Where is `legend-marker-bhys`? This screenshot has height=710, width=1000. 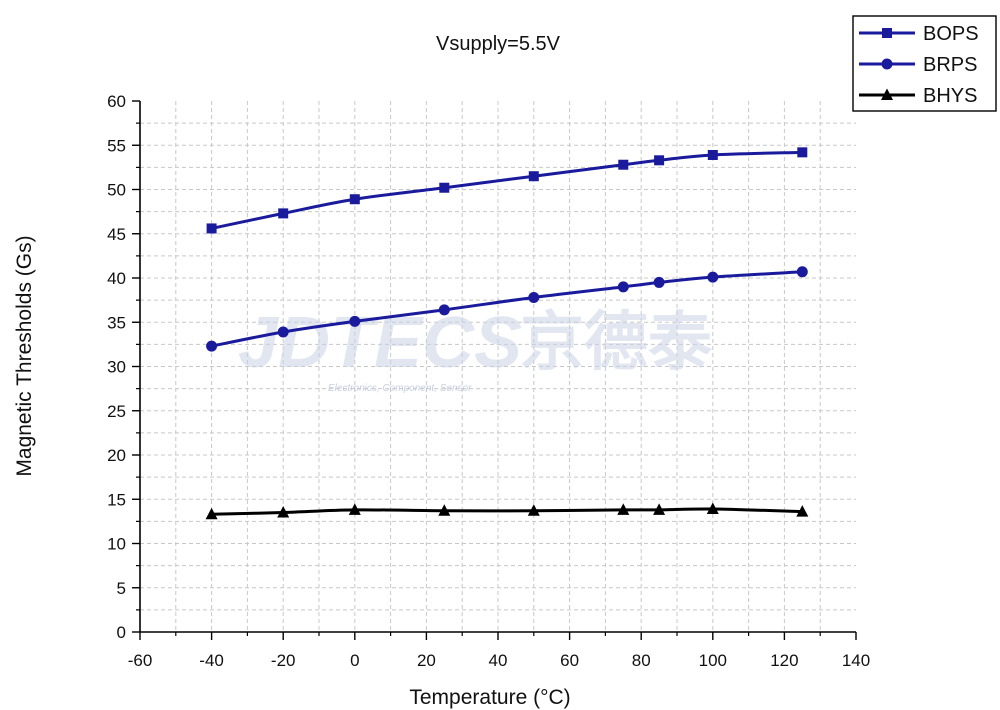
legend-marker-bhys is located at coordinates (887, 94).